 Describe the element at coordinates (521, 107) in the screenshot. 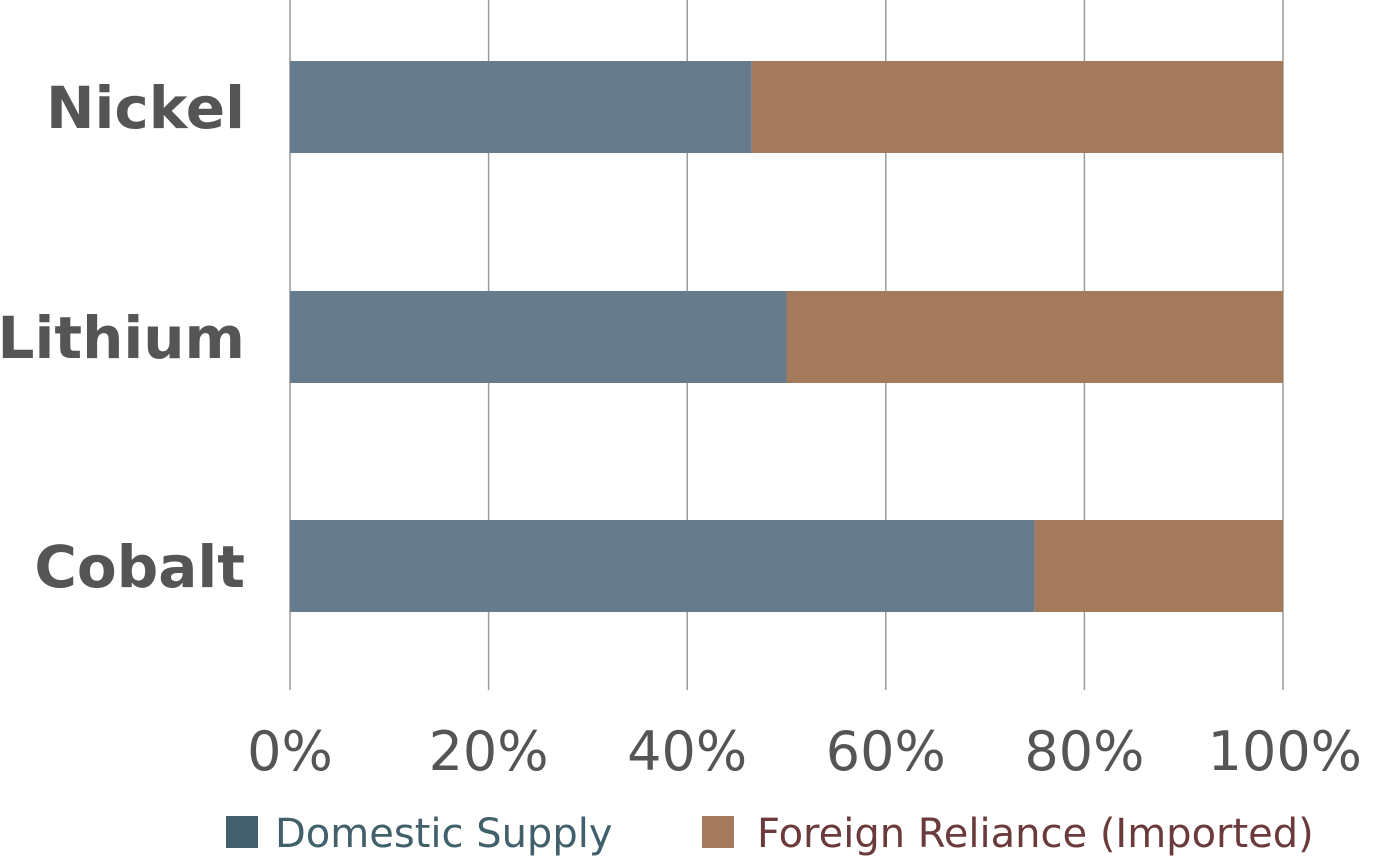

I see `bar-nickel-domestic` at that location.